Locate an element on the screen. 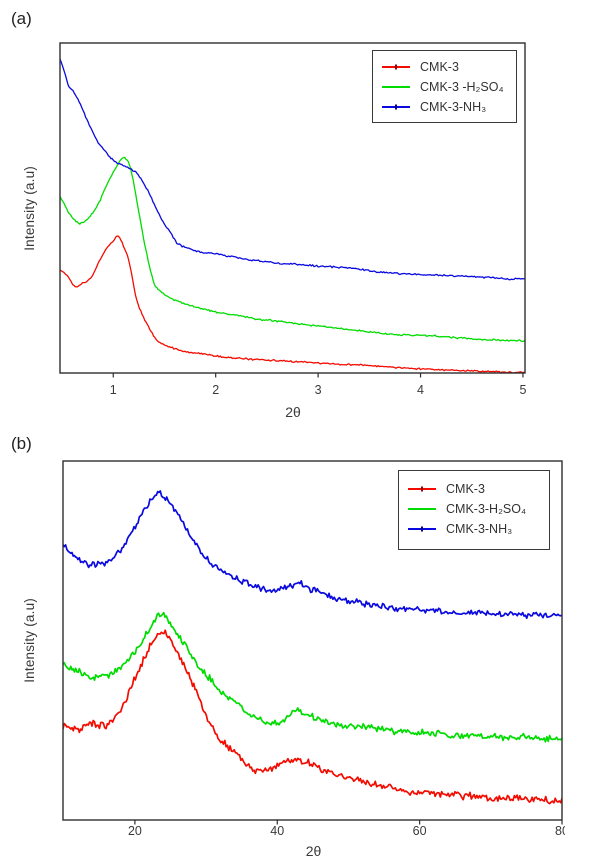 The width and height of the screenshot is (600, 864). x-tick-label: 20 is located at coordinates (135, 831).